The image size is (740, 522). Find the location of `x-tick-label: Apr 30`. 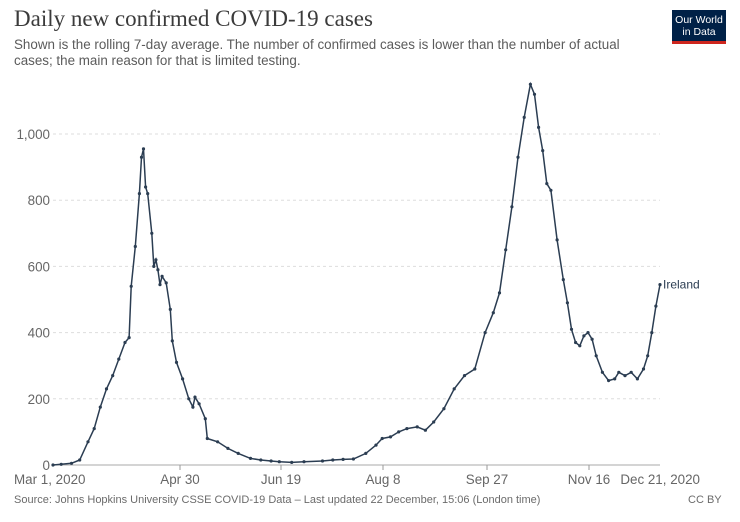

x-tick-label: Apr 30 is located at coordinates (179, 479).